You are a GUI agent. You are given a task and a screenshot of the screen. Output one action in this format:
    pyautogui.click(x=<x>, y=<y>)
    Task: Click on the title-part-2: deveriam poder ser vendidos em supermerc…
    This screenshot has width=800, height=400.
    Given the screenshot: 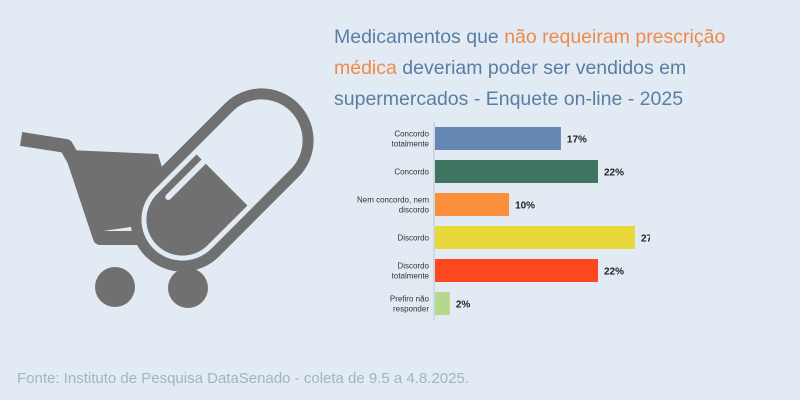 What is the action you would take?
    pyautogui.click(x=510, y=83)
    